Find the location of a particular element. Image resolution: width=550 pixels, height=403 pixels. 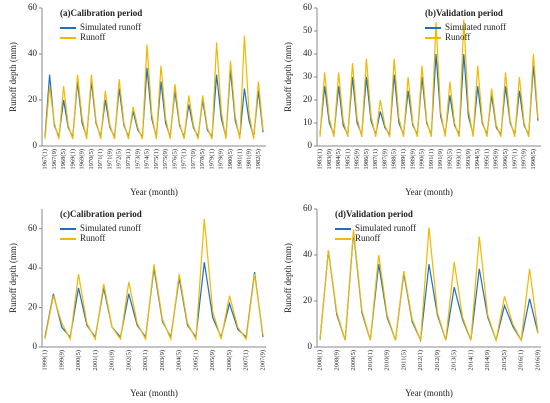

x-tick-label: 2007(9) is located at coordinates (262, 360).